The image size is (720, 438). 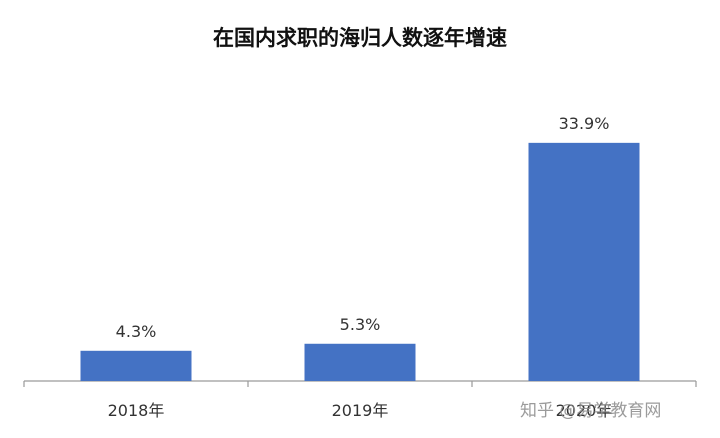 What do you see at coordinates (584, 123) in the screenshot?
I see `data-label-2: 33.9%` at bounding box center [584, 123].